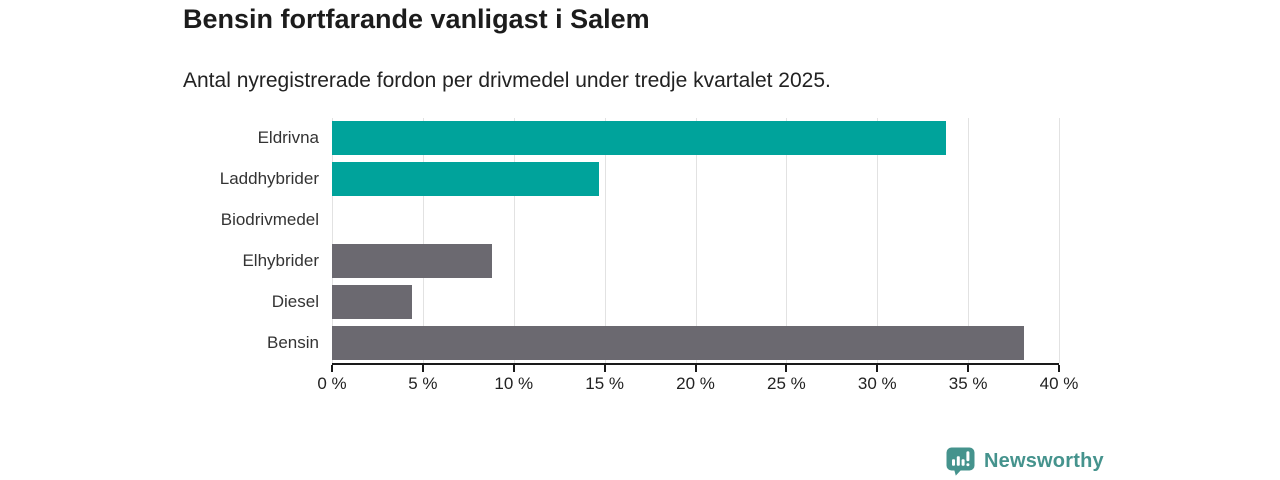  Describe the element at coordinates (269, 220) in the screenshot. I see `y-axis-label: Biodrivmedel` at that location.